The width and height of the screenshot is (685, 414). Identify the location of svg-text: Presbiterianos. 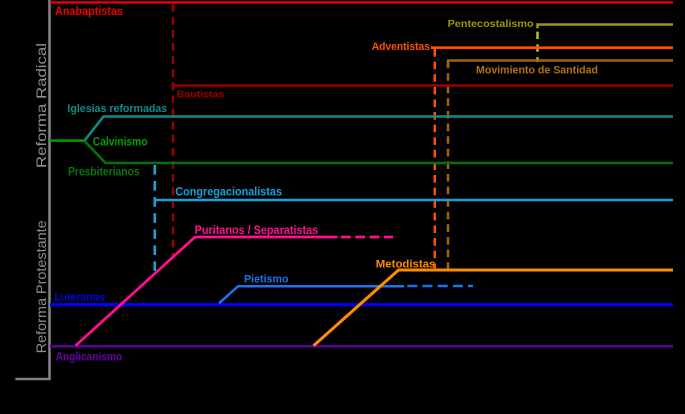
(104, 172).